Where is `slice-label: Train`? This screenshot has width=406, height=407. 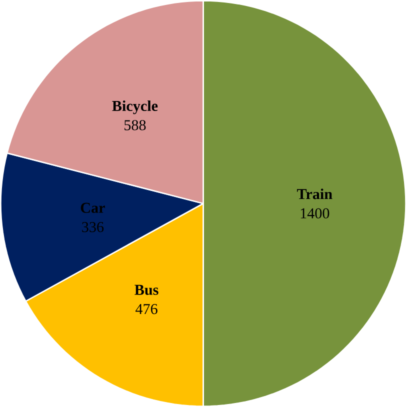 slice-label: Train is located at coordinates (314, 194).